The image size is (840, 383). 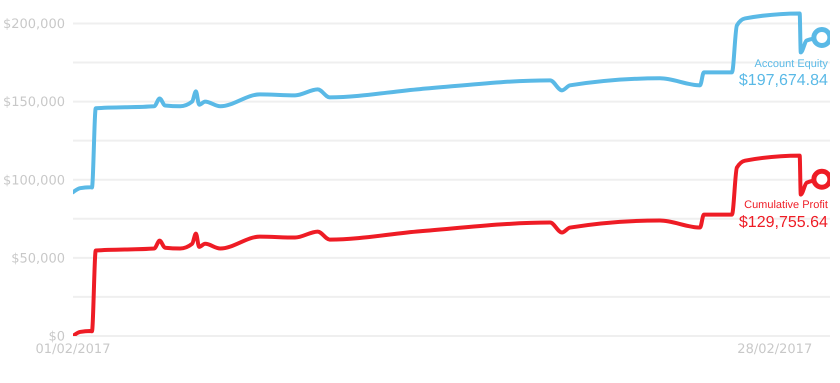 What do you see at coordinates (783, 81) in the screenshot?
I see `annotation: $197,674.84` at bounding box center [783, 81].